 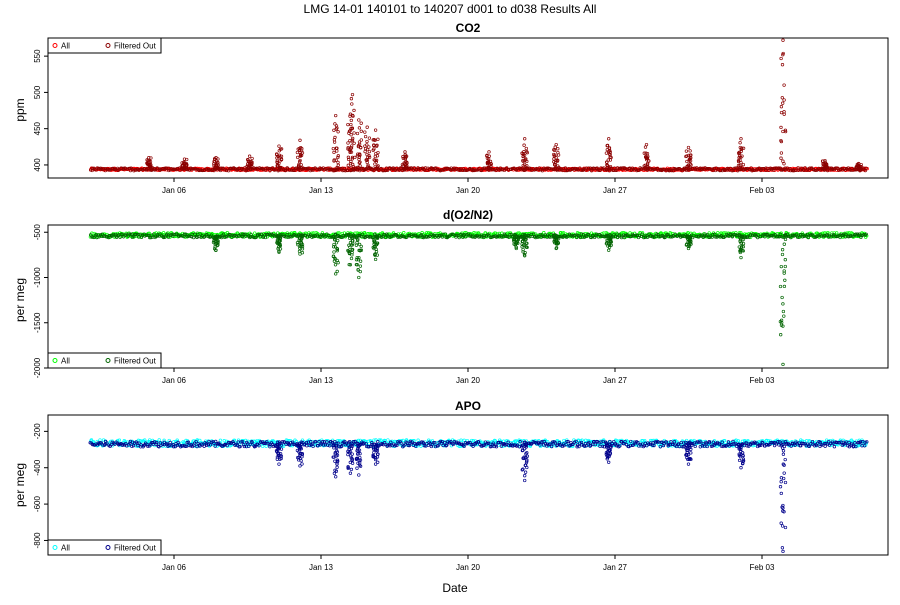 I want to click on do2n2-legend-label: Filtered Out, so click(x=135, y=361).